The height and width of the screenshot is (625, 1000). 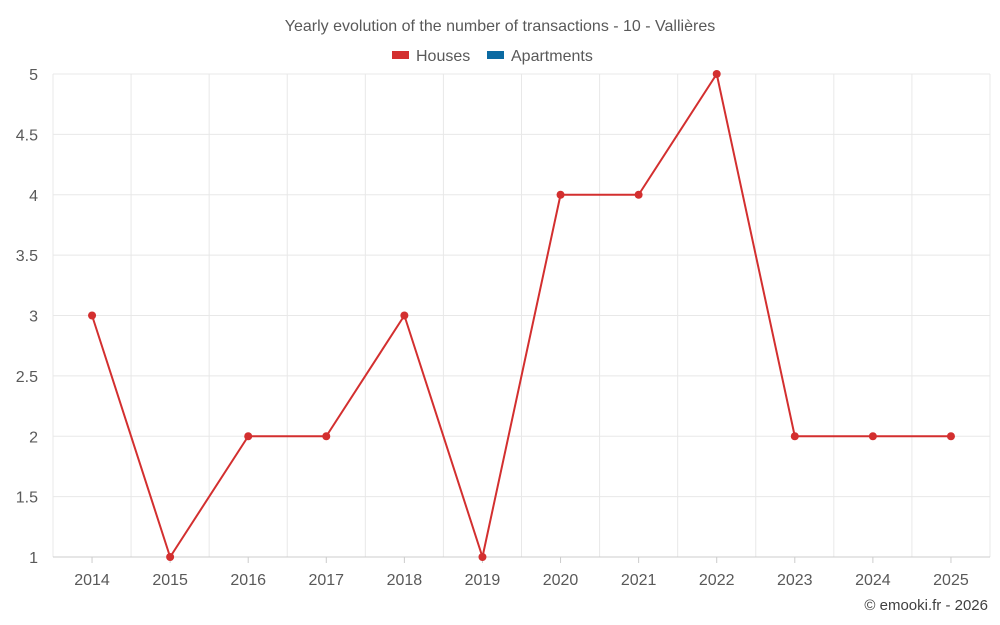 I want to click on credit-text: © emooki.fr - 2026, so click(x=926, y=605).